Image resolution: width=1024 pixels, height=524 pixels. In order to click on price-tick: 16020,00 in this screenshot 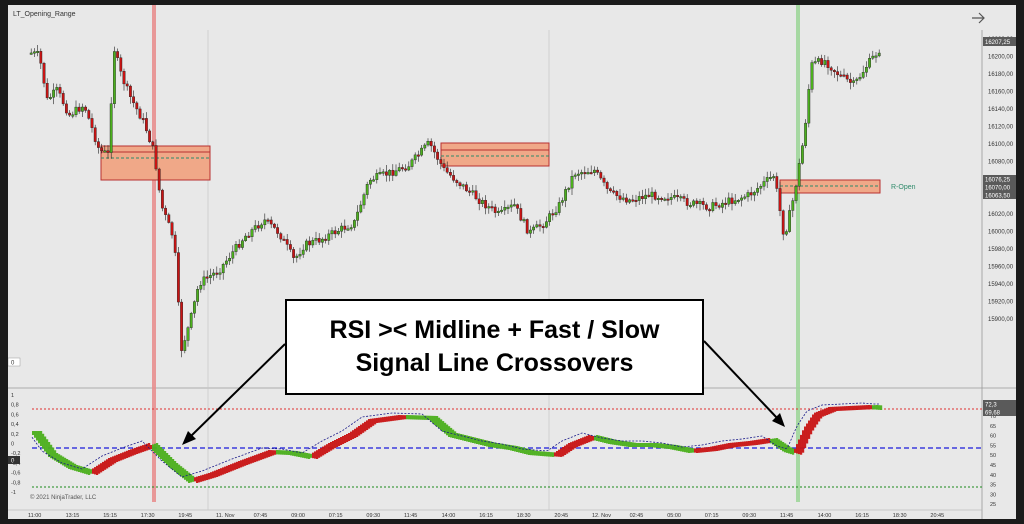, I will do `click(1001, 215)`.